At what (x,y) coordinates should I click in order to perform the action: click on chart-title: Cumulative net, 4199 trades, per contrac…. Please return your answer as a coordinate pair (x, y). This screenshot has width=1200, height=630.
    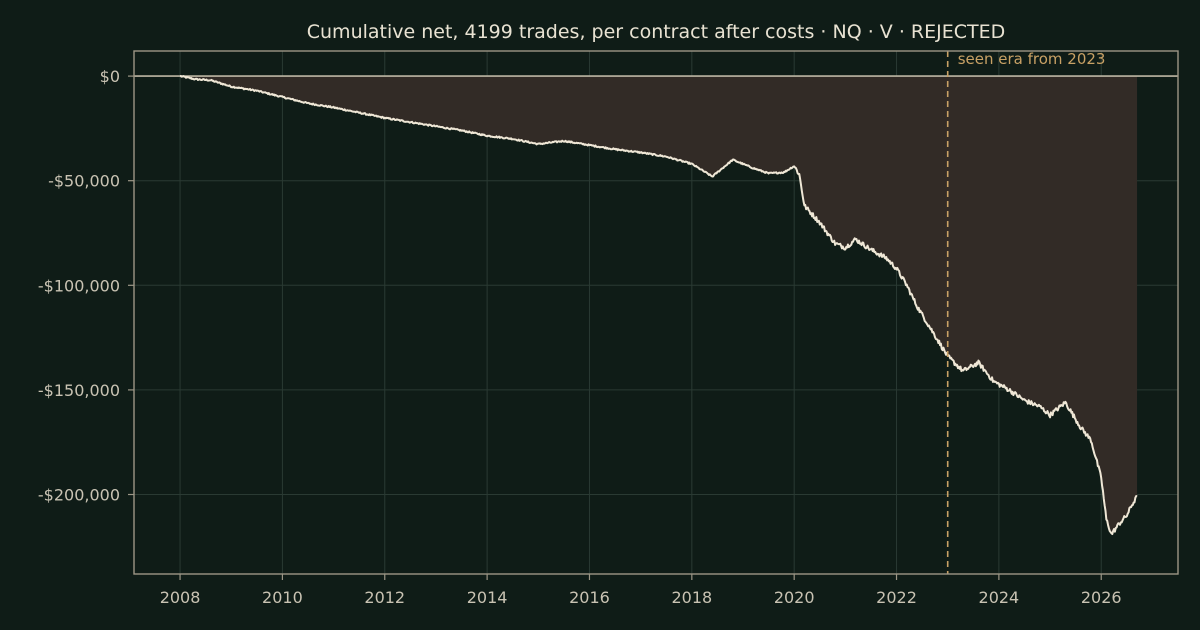
    Looking at the image, I should click on (656, 32).